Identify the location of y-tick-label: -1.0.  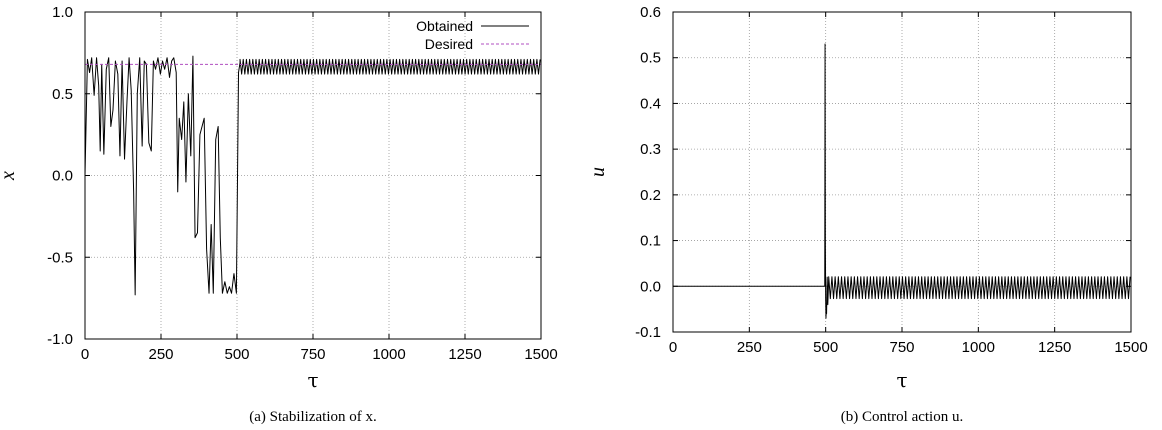
(60, 339).